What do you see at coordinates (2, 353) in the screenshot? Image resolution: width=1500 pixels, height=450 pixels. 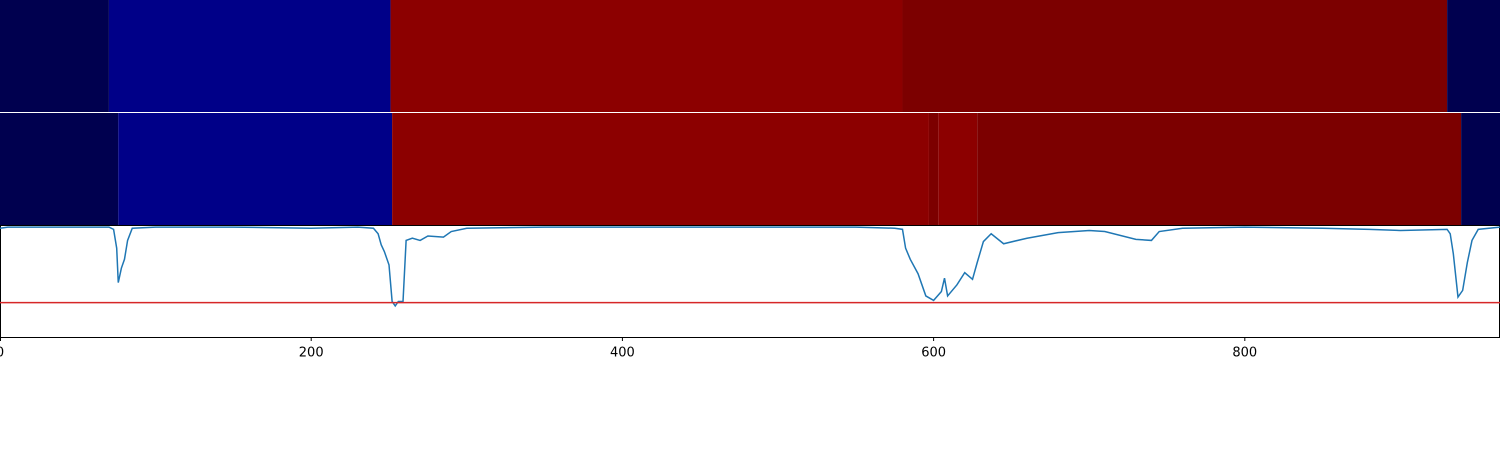 I see `x-tick-label: 0` at bounding box center [2, 353].